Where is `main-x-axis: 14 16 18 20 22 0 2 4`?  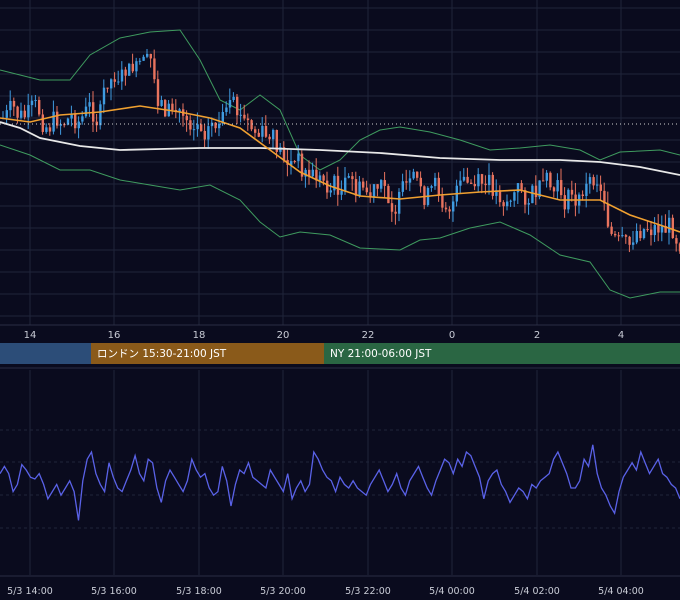 main-x-axis: 14 16 18 20 22 0 2 4 is located at coordinates (340, 332).